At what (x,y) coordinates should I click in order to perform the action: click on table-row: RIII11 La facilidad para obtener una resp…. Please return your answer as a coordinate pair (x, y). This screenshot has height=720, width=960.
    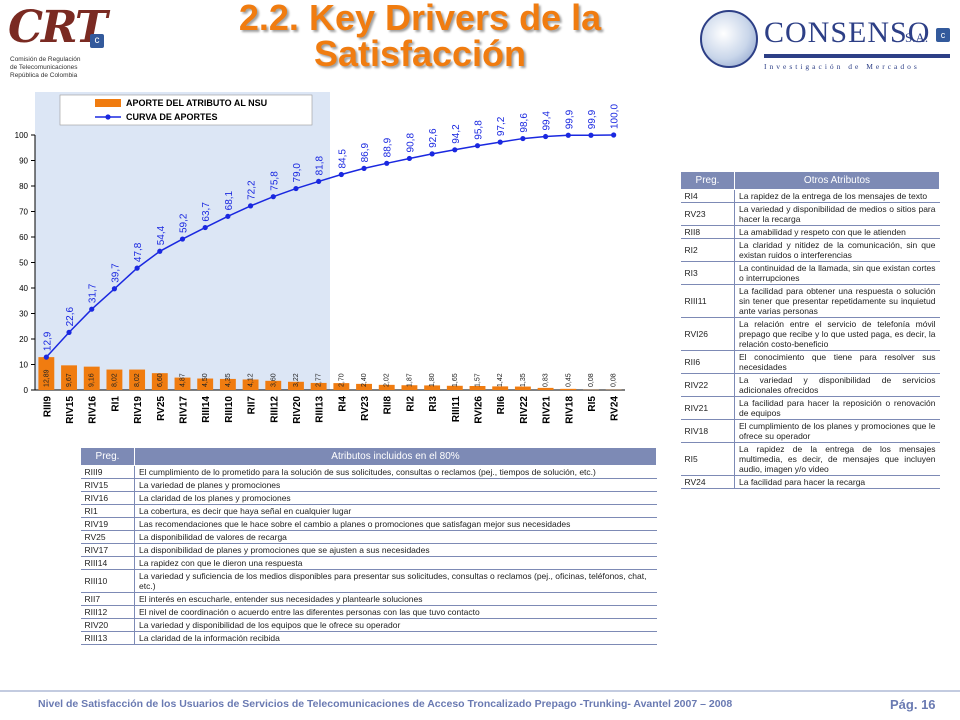
    Looking at the image, I should click on (810, 301).